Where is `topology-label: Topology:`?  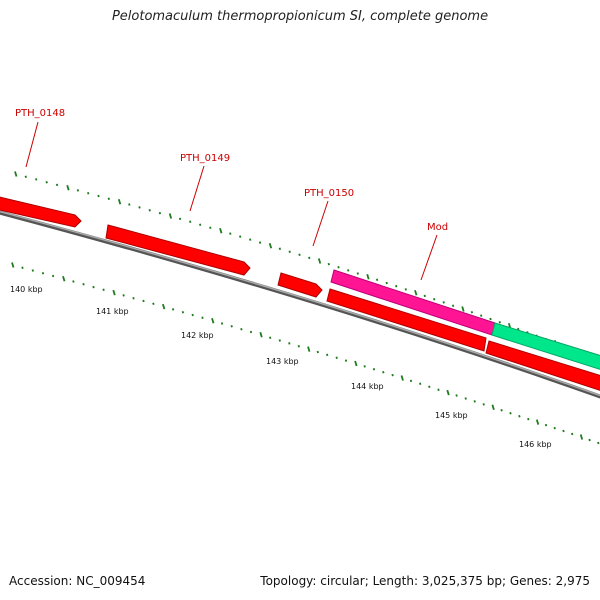 topology-label: Topology: is located at coordinates (288, 581).